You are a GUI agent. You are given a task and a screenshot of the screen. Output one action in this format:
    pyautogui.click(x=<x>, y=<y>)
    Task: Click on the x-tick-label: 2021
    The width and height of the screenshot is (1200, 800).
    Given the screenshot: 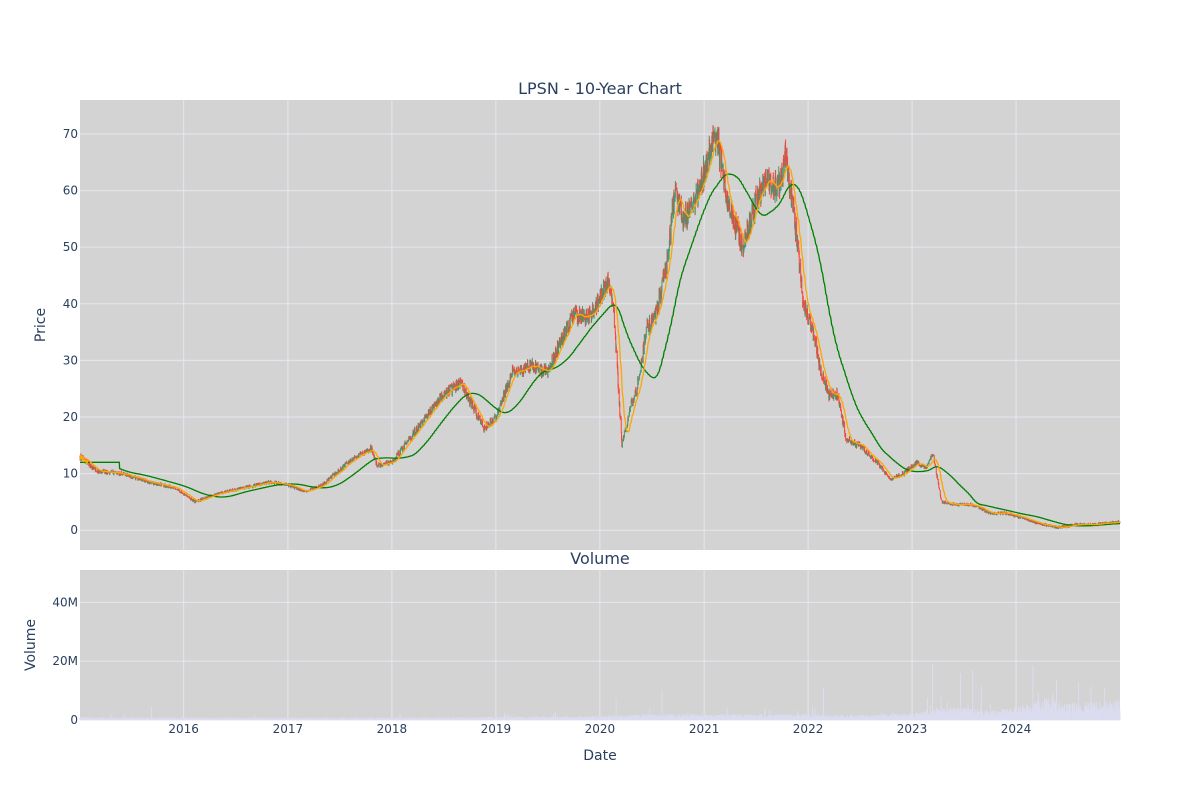 What is the action you would take?
    pyautogui.click(x=704, y=729)
    